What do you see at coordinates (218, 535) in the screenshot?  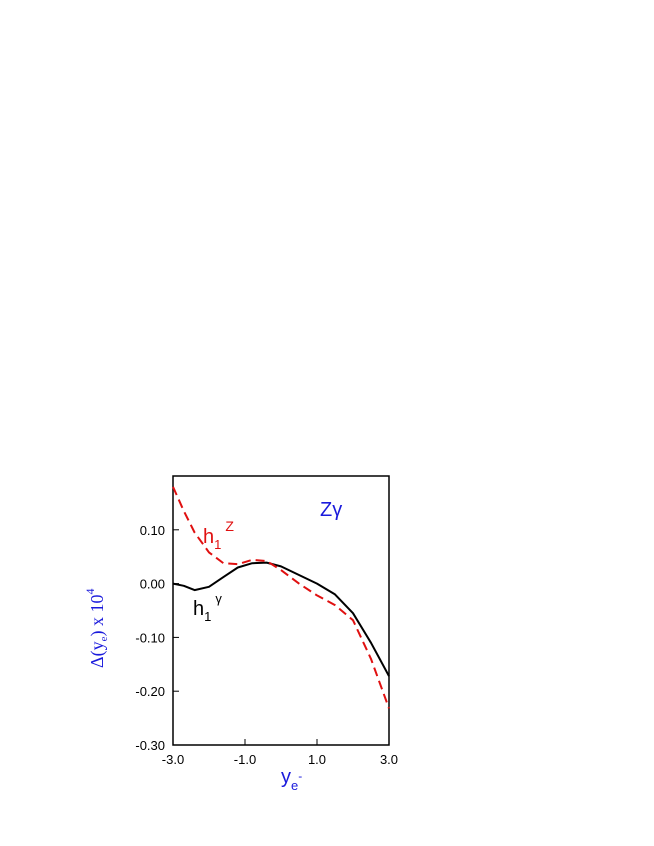 I see `h1z-label: h1Z` at bounding box center [218, 535].